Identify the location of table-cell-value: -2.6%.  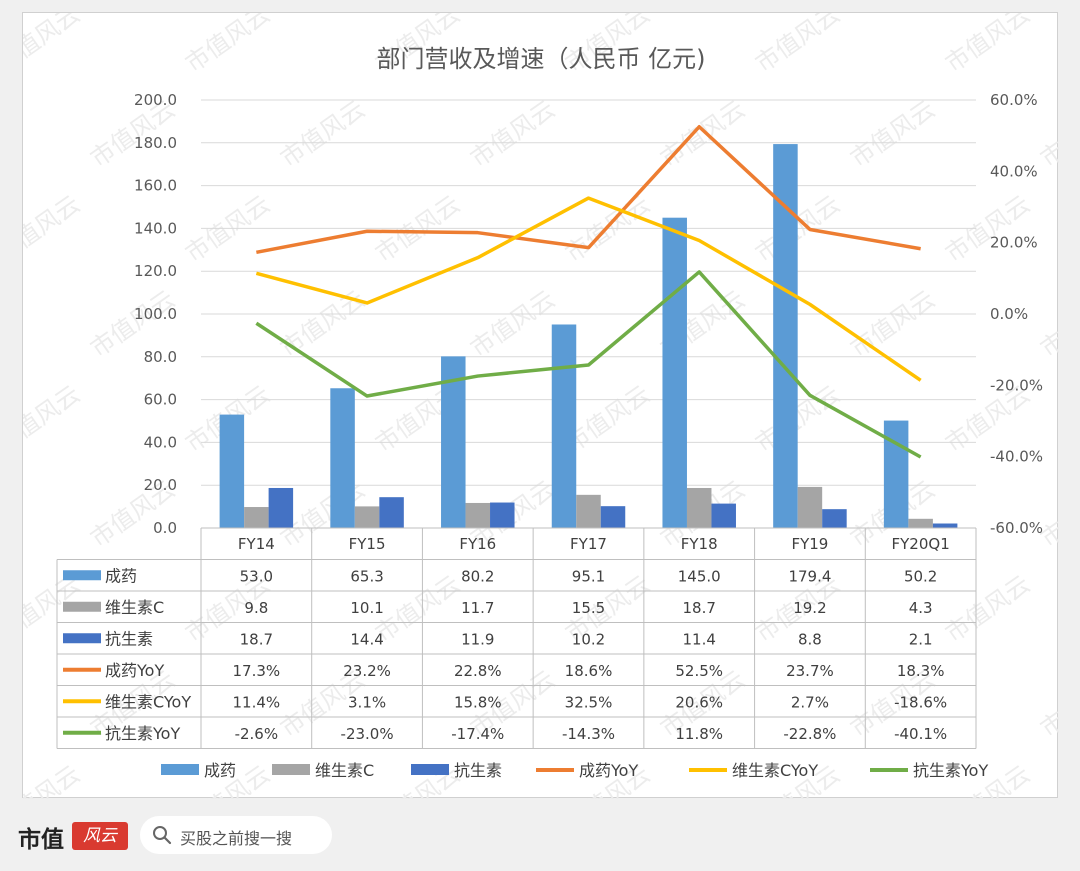
(257, 734).